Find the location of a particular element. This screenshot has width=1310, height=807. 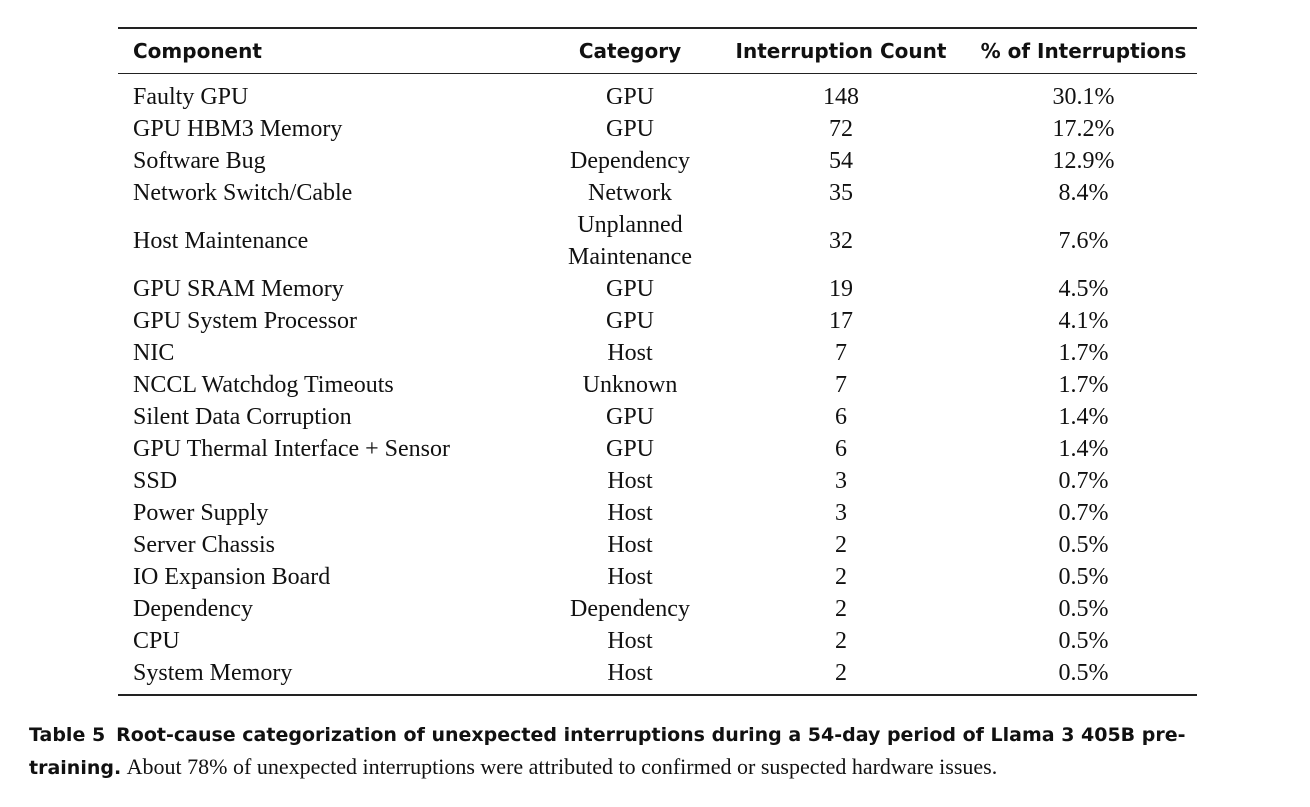

table-cell: Faulty GPU is located at coordinates (191, 97).